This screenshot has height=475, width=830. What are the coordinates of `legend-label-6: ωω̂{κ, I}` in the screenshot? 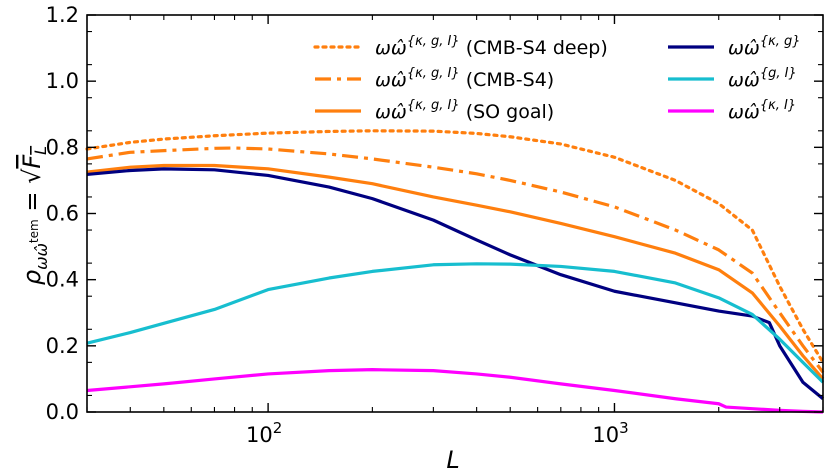 It's located at (762, 110).